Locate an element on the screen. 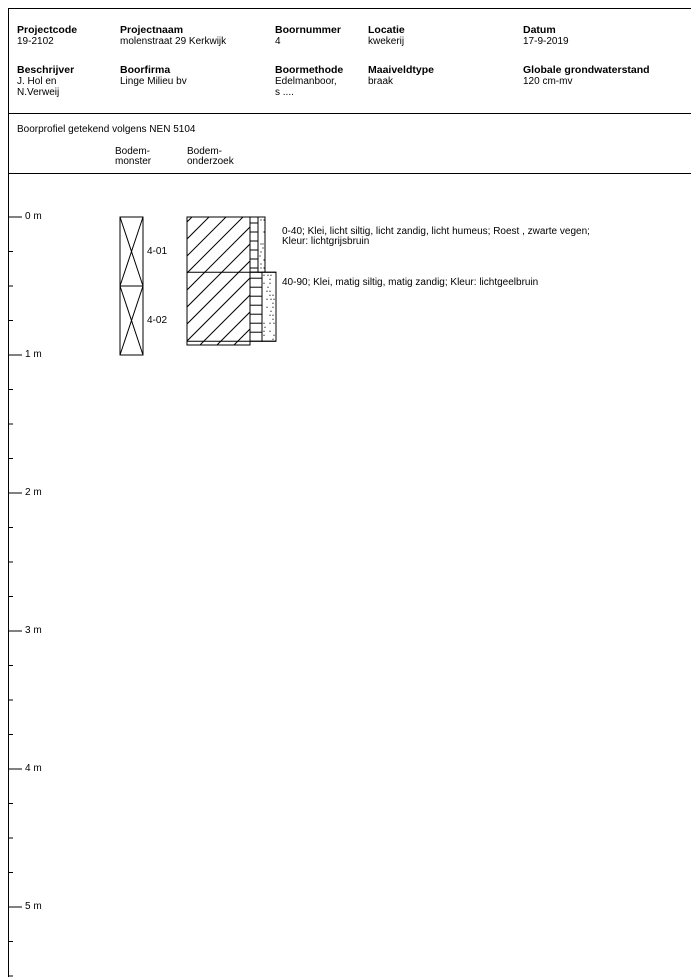  grondwaterstand-label: Globale grondwaterstand is located at coordinates (586, 70).